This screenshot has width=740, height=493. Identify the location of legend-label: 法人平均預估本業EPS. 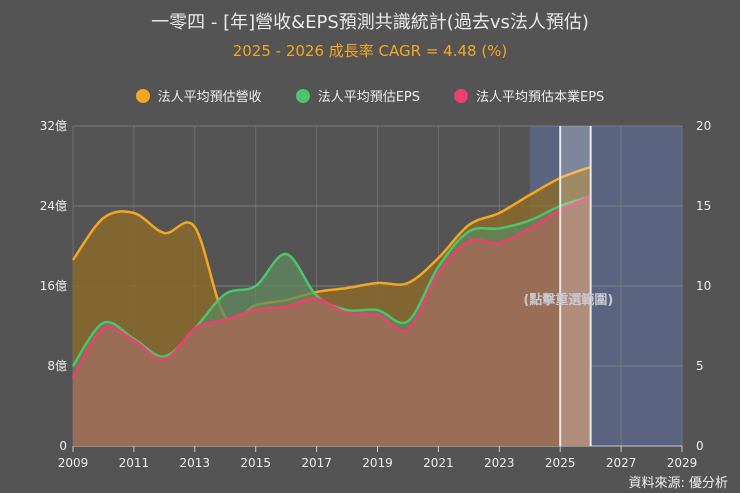
(540, 97).